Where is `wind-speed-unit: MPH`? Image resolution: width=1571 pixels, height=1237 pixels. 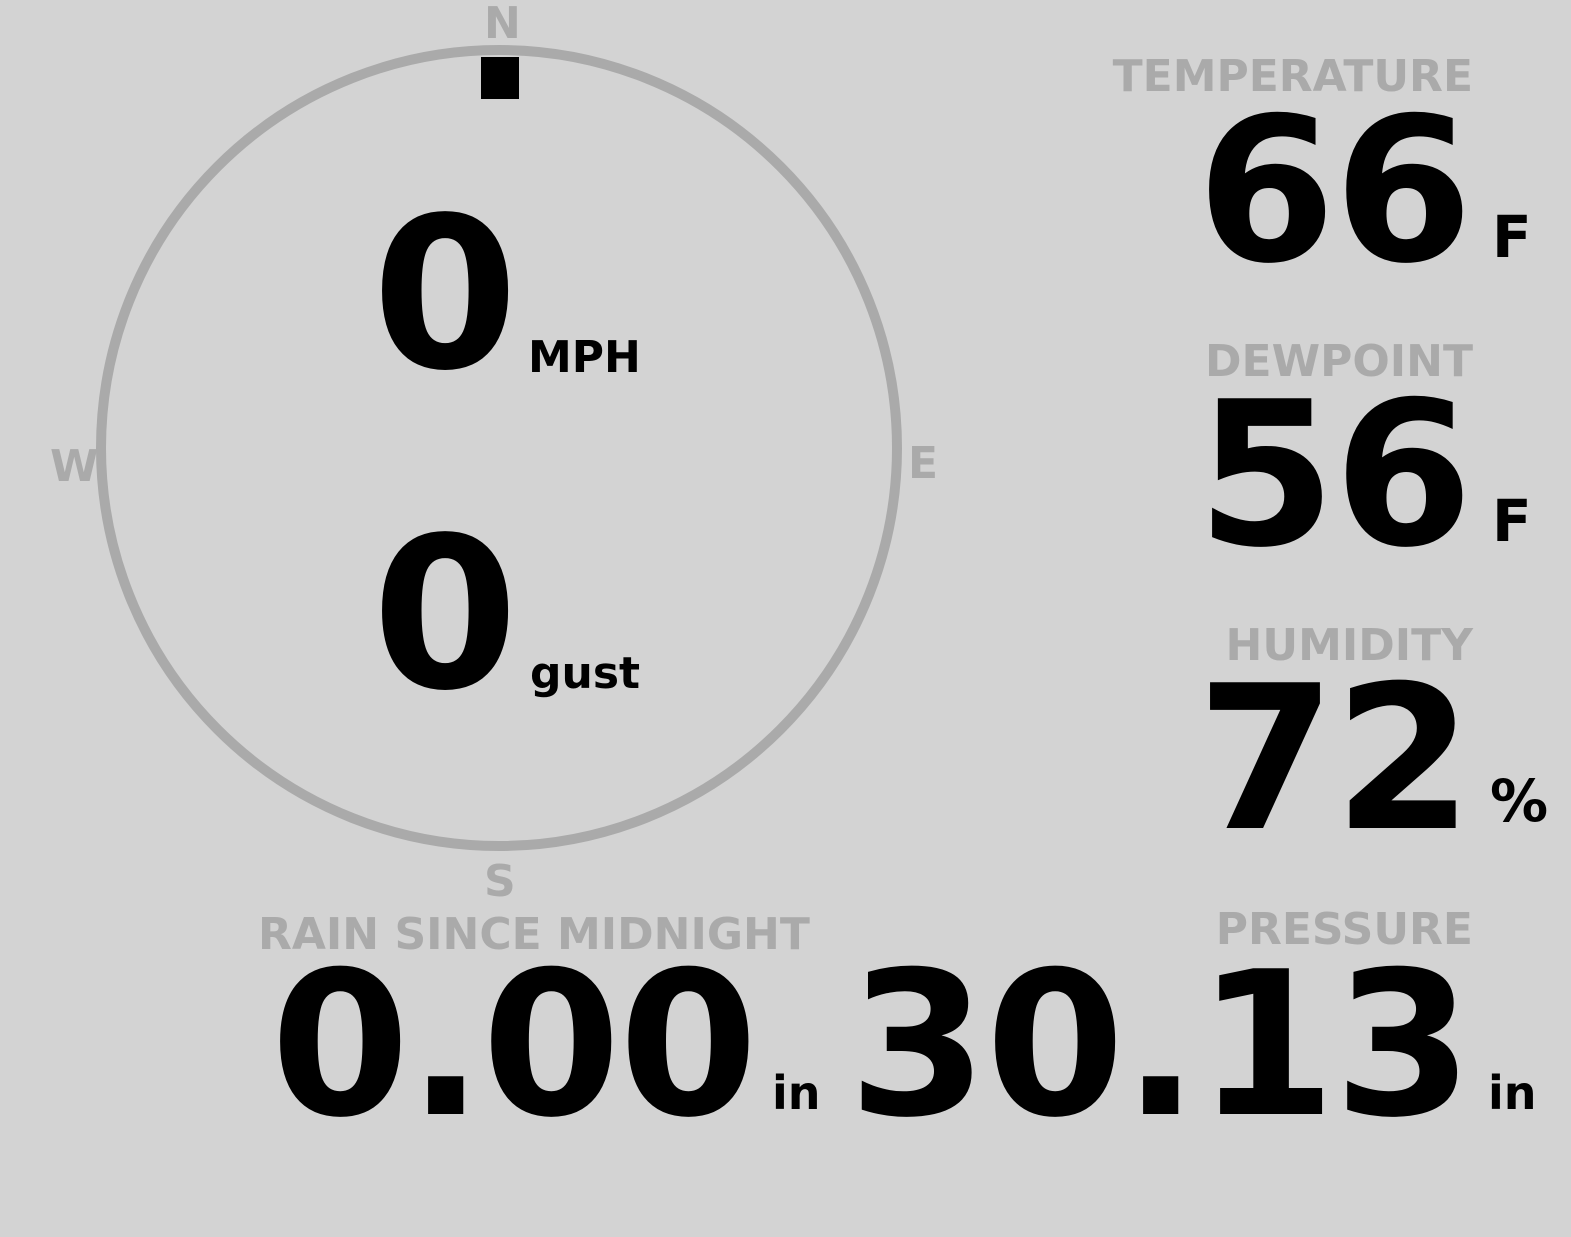 wind-speed-unit: MPH is located at coordinates (584, 357).